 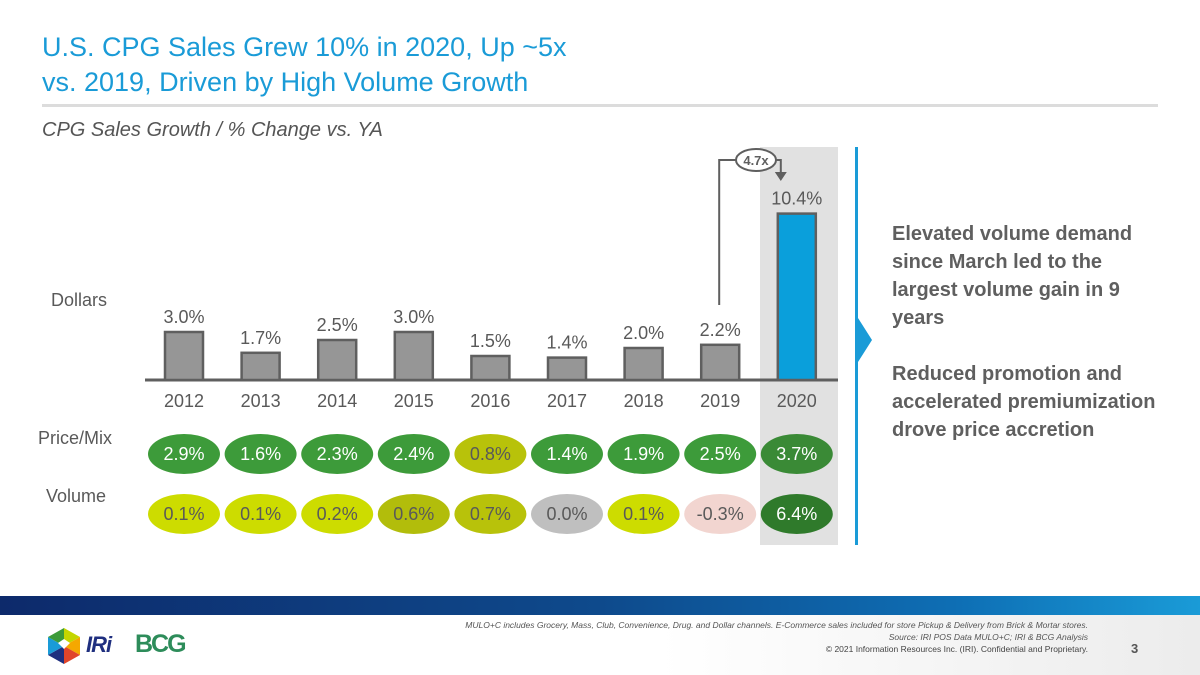 I want to click on volume-pill-2015, so click(x=413, y=514).